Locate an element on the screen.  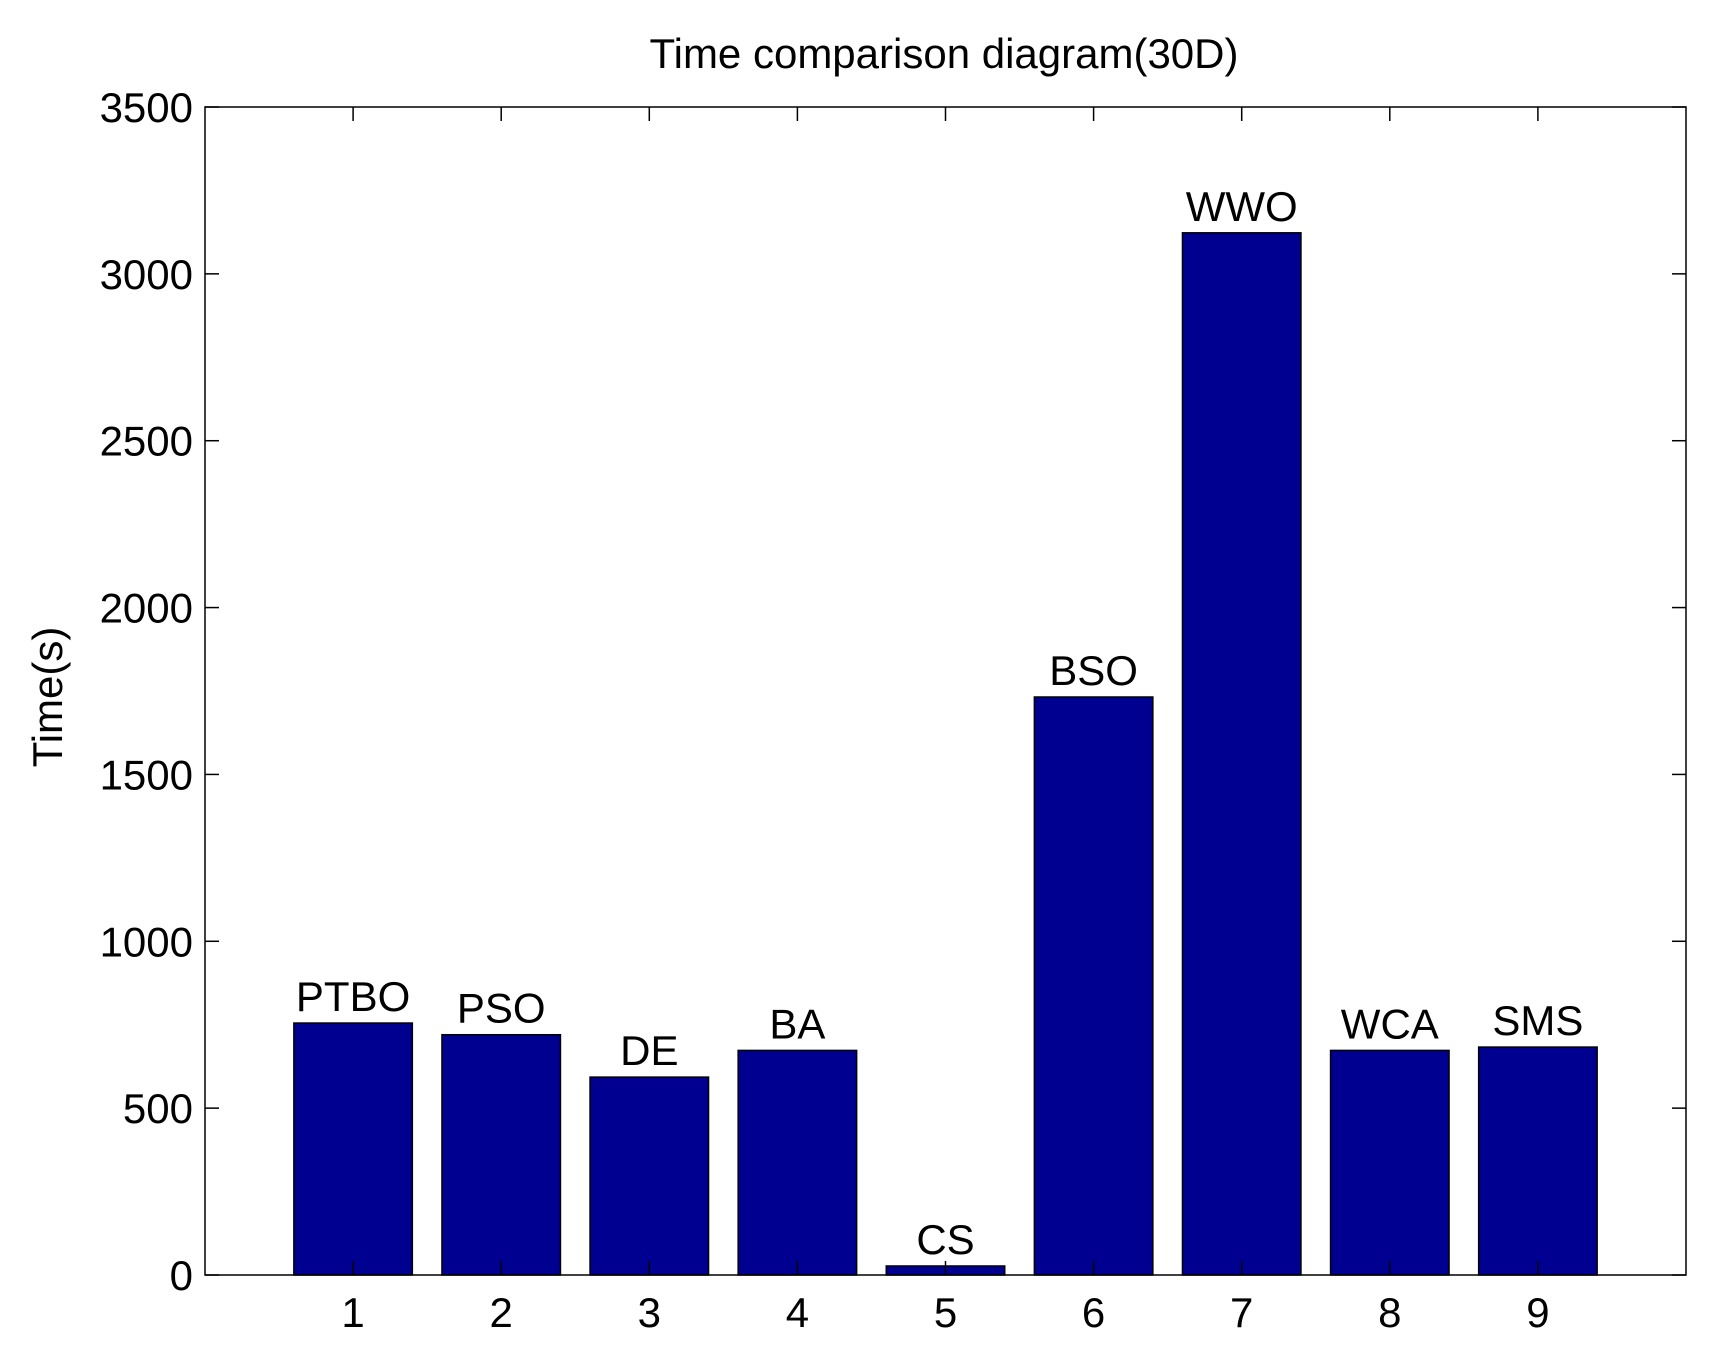
bar-label-bso: BSO is located at coordinates (1093, 670).